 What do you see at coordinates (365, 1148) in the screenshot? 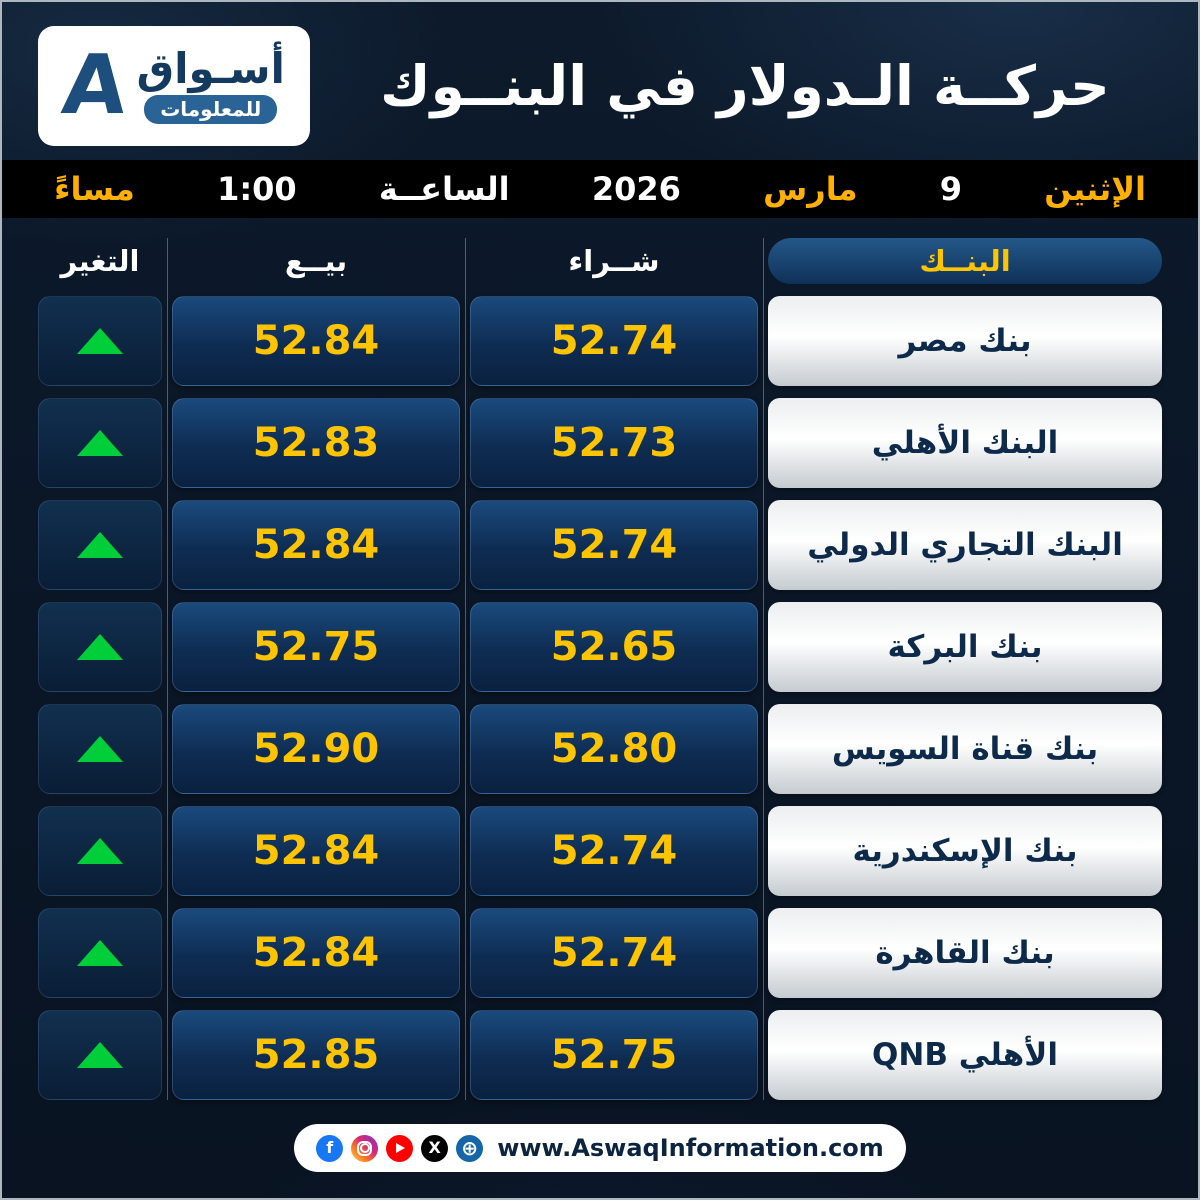
I see `instagram-icon` at bounding box center [365, 1148].